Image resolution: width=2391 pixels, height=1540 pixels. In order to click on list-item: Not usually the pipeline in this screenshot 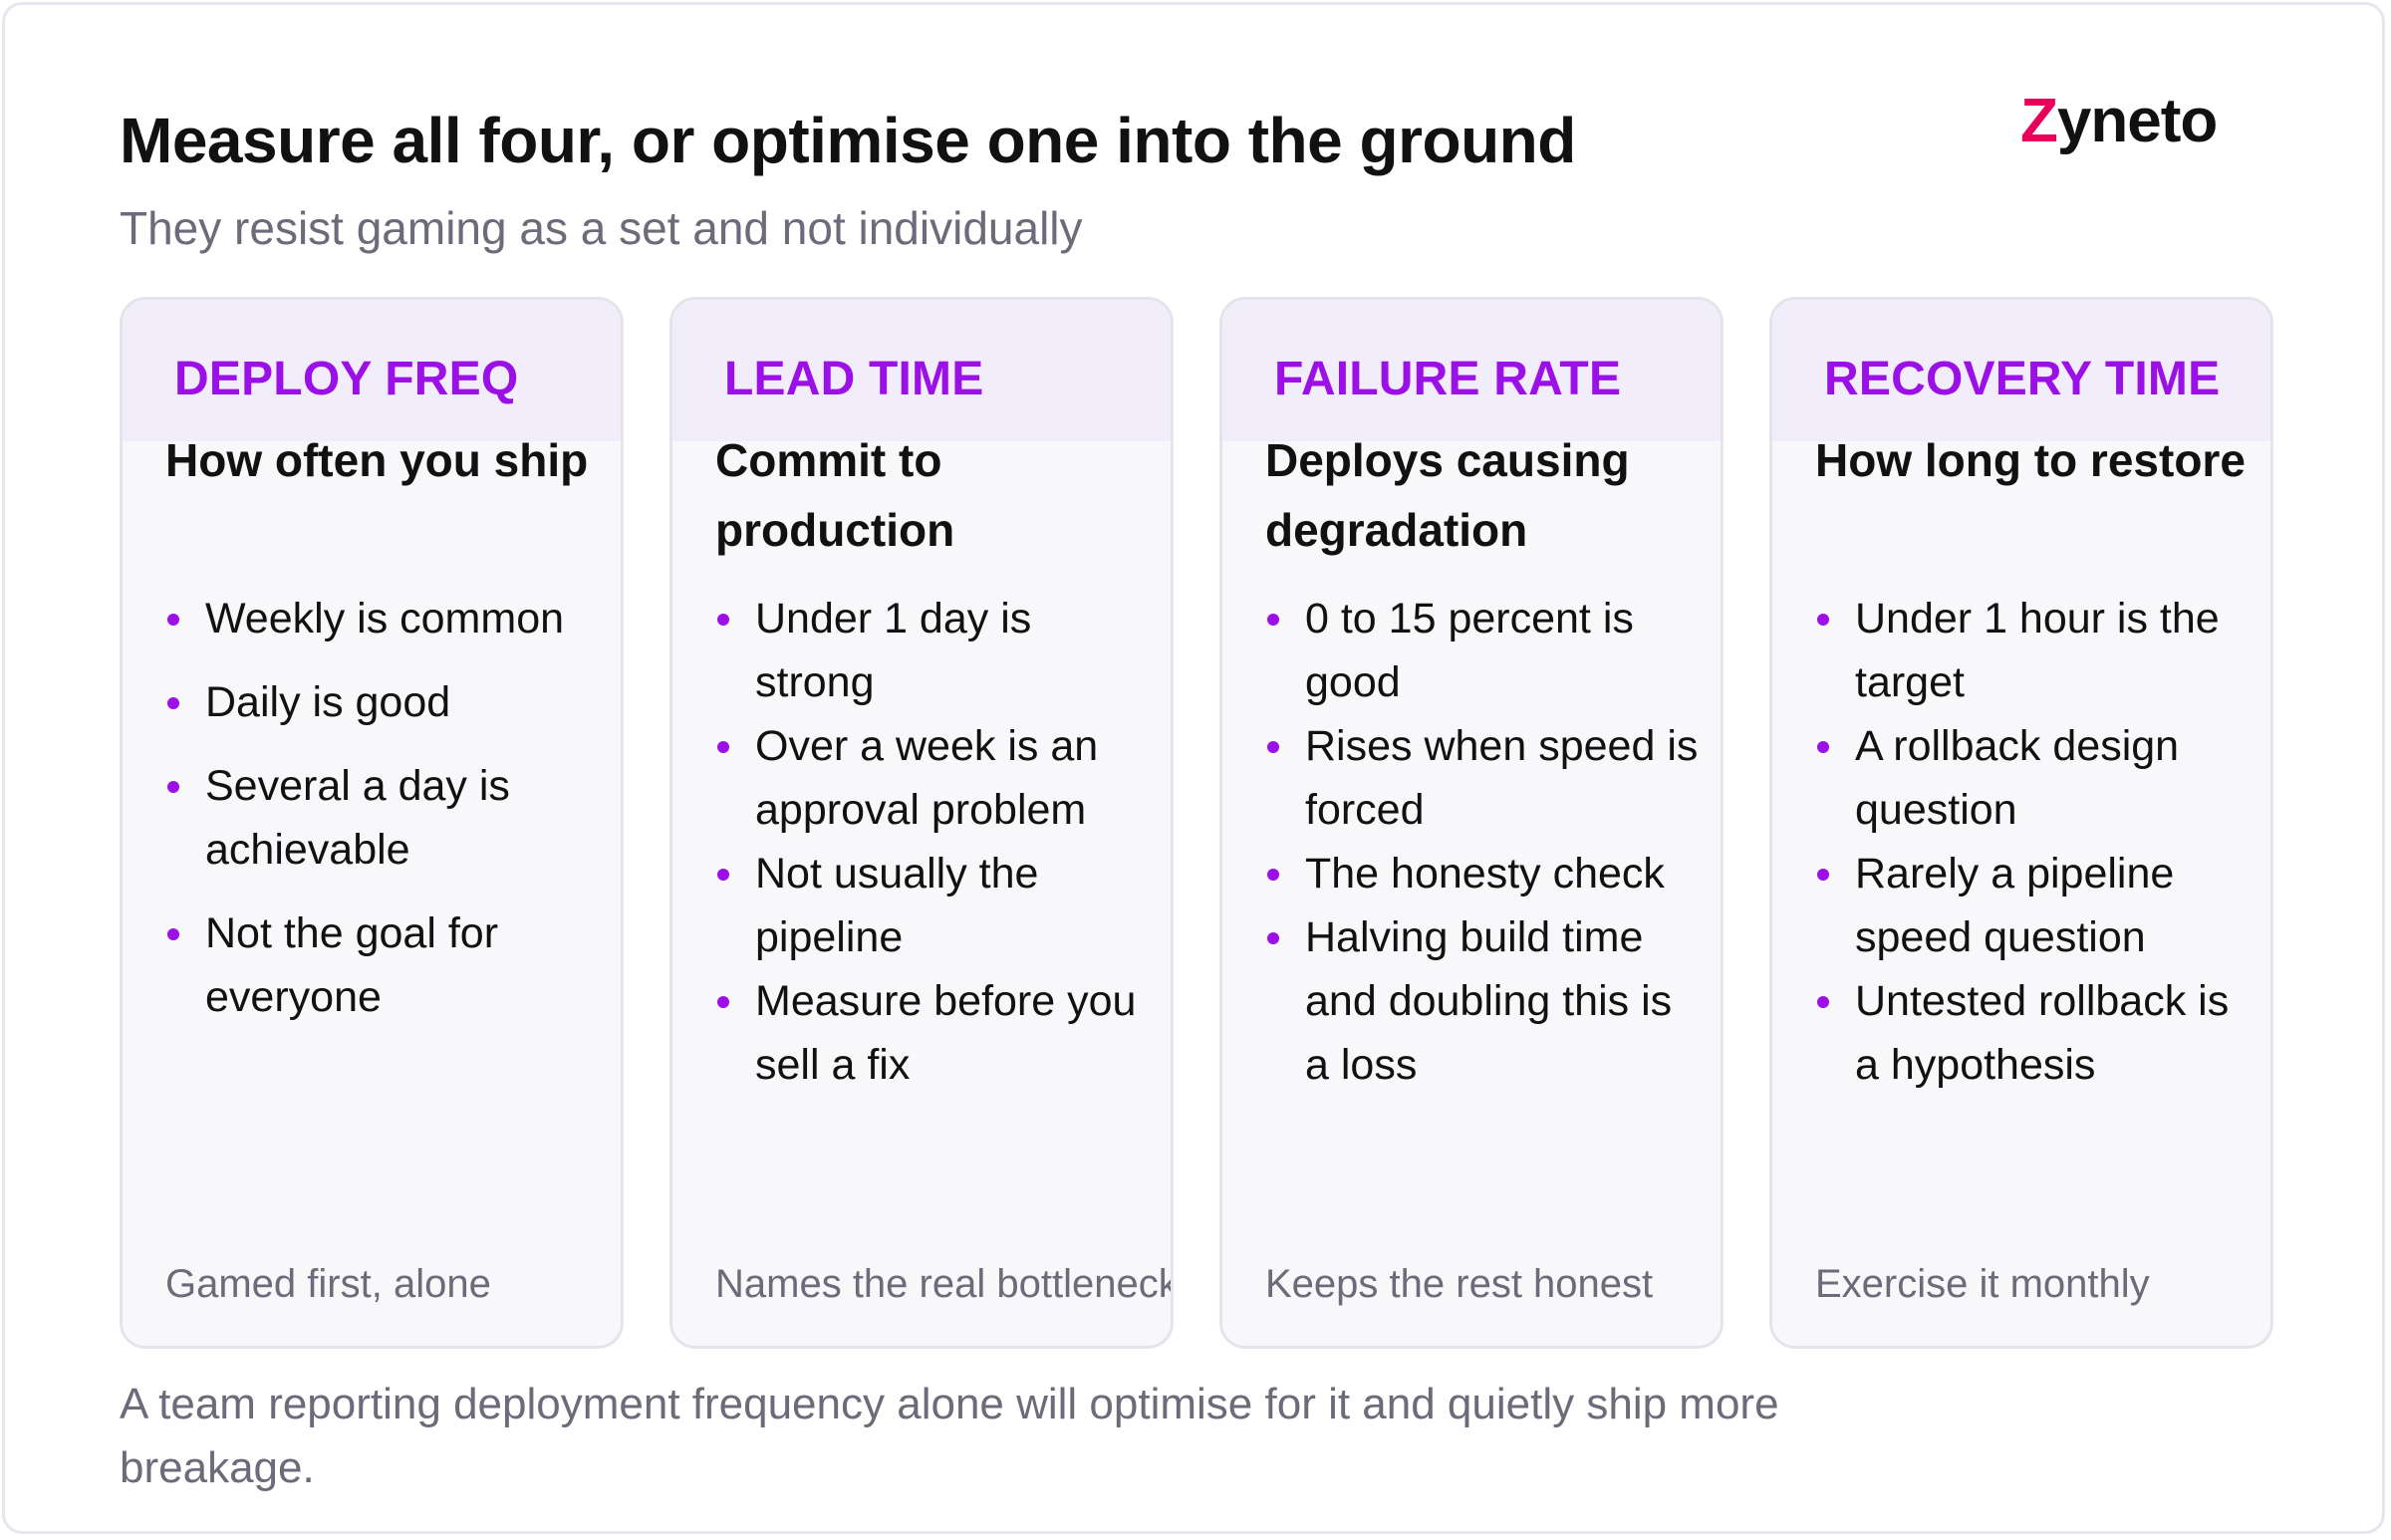, I will do `click(934, 905)`.